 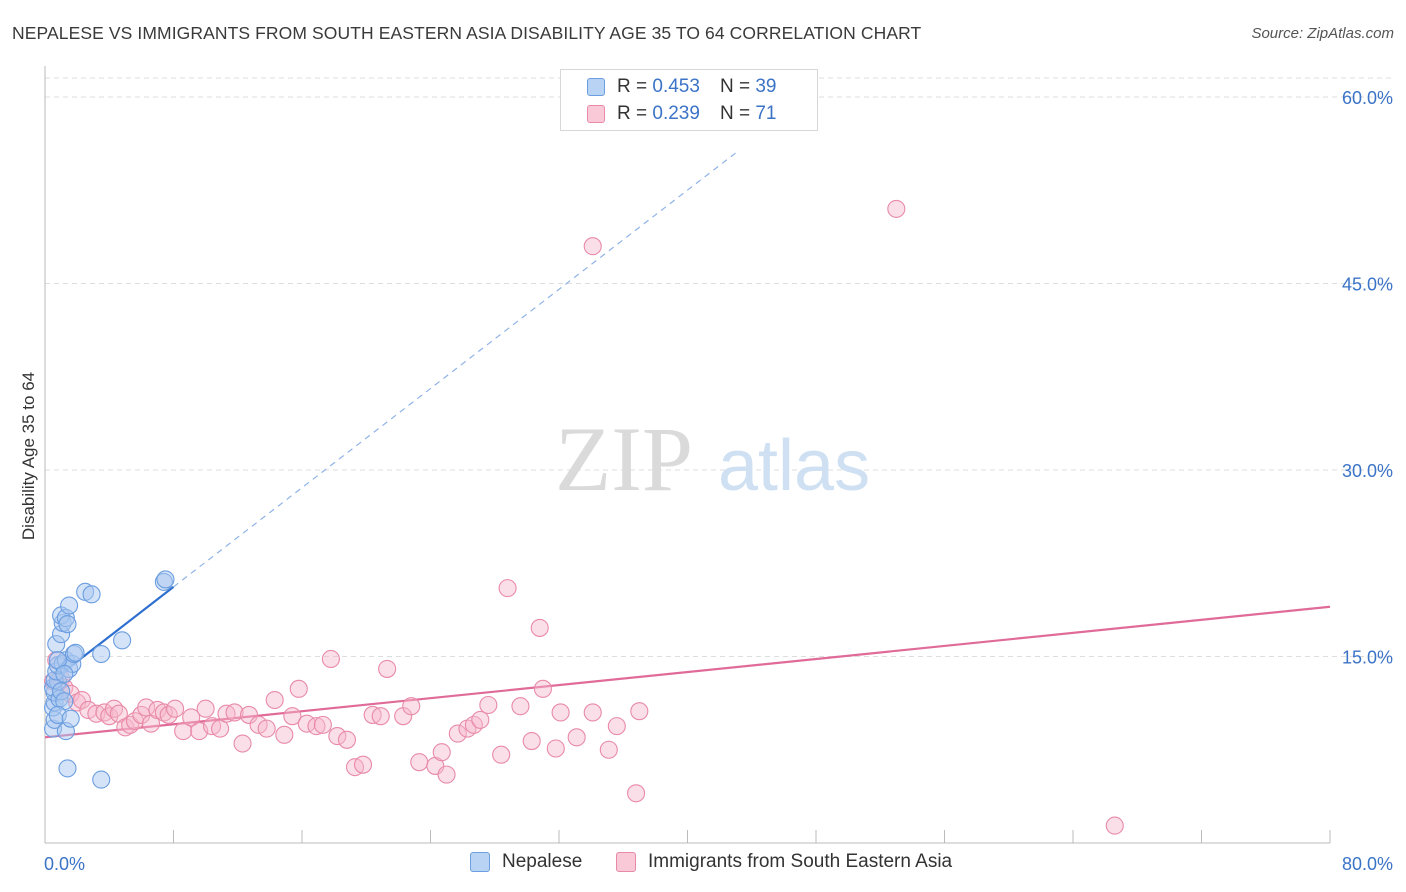 I want to click on legend-item-nepalese: Nepalese, so click(x=526, y=862).